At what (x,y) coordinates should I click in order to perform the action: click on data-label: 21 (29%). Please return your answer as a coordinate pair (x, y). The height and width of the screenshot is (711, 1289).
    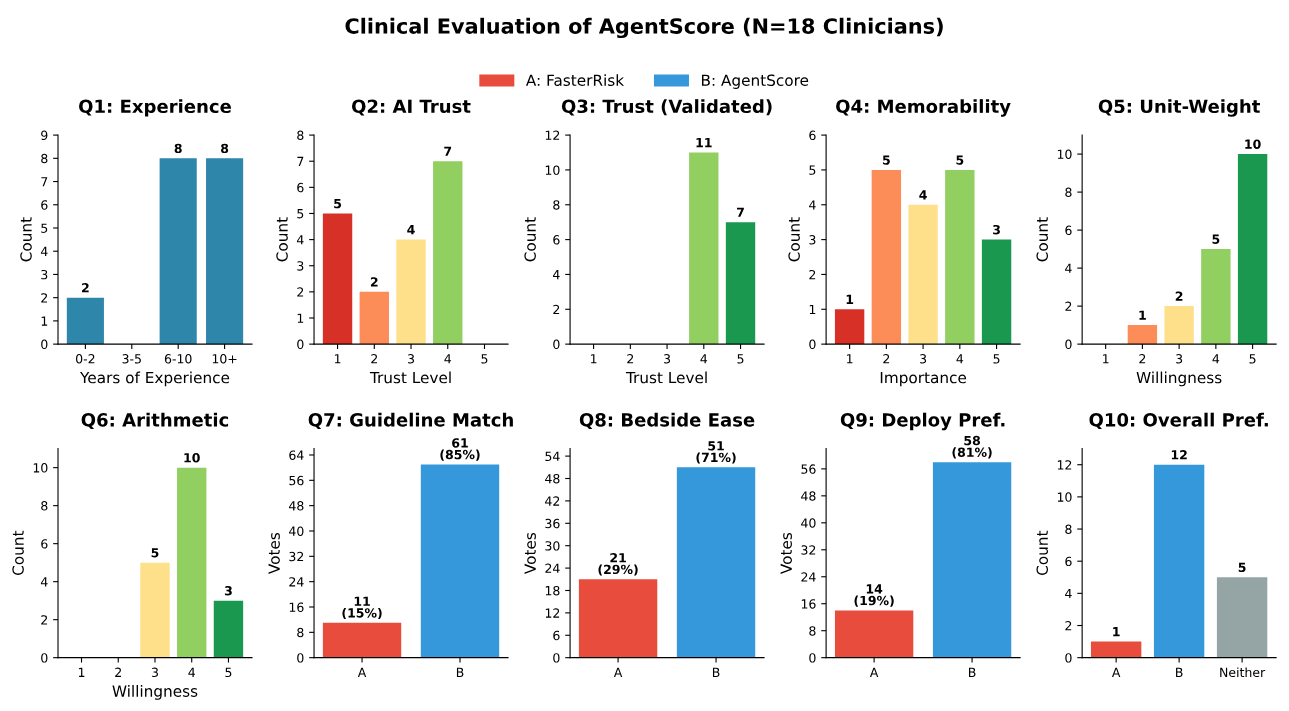
    Looking at the image, I should click on (618, 564).